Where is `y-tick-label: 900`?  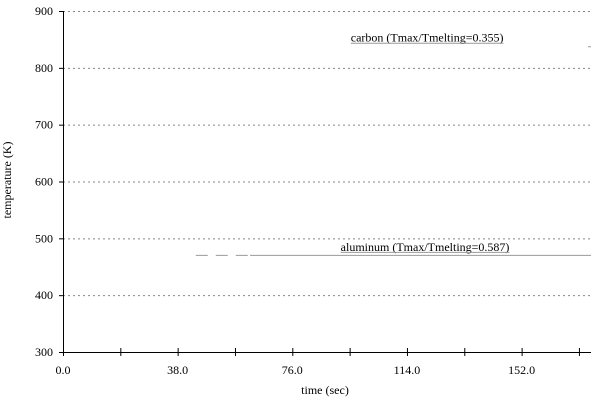 y-tick-label: 900 is located at coordinates (44, 11).